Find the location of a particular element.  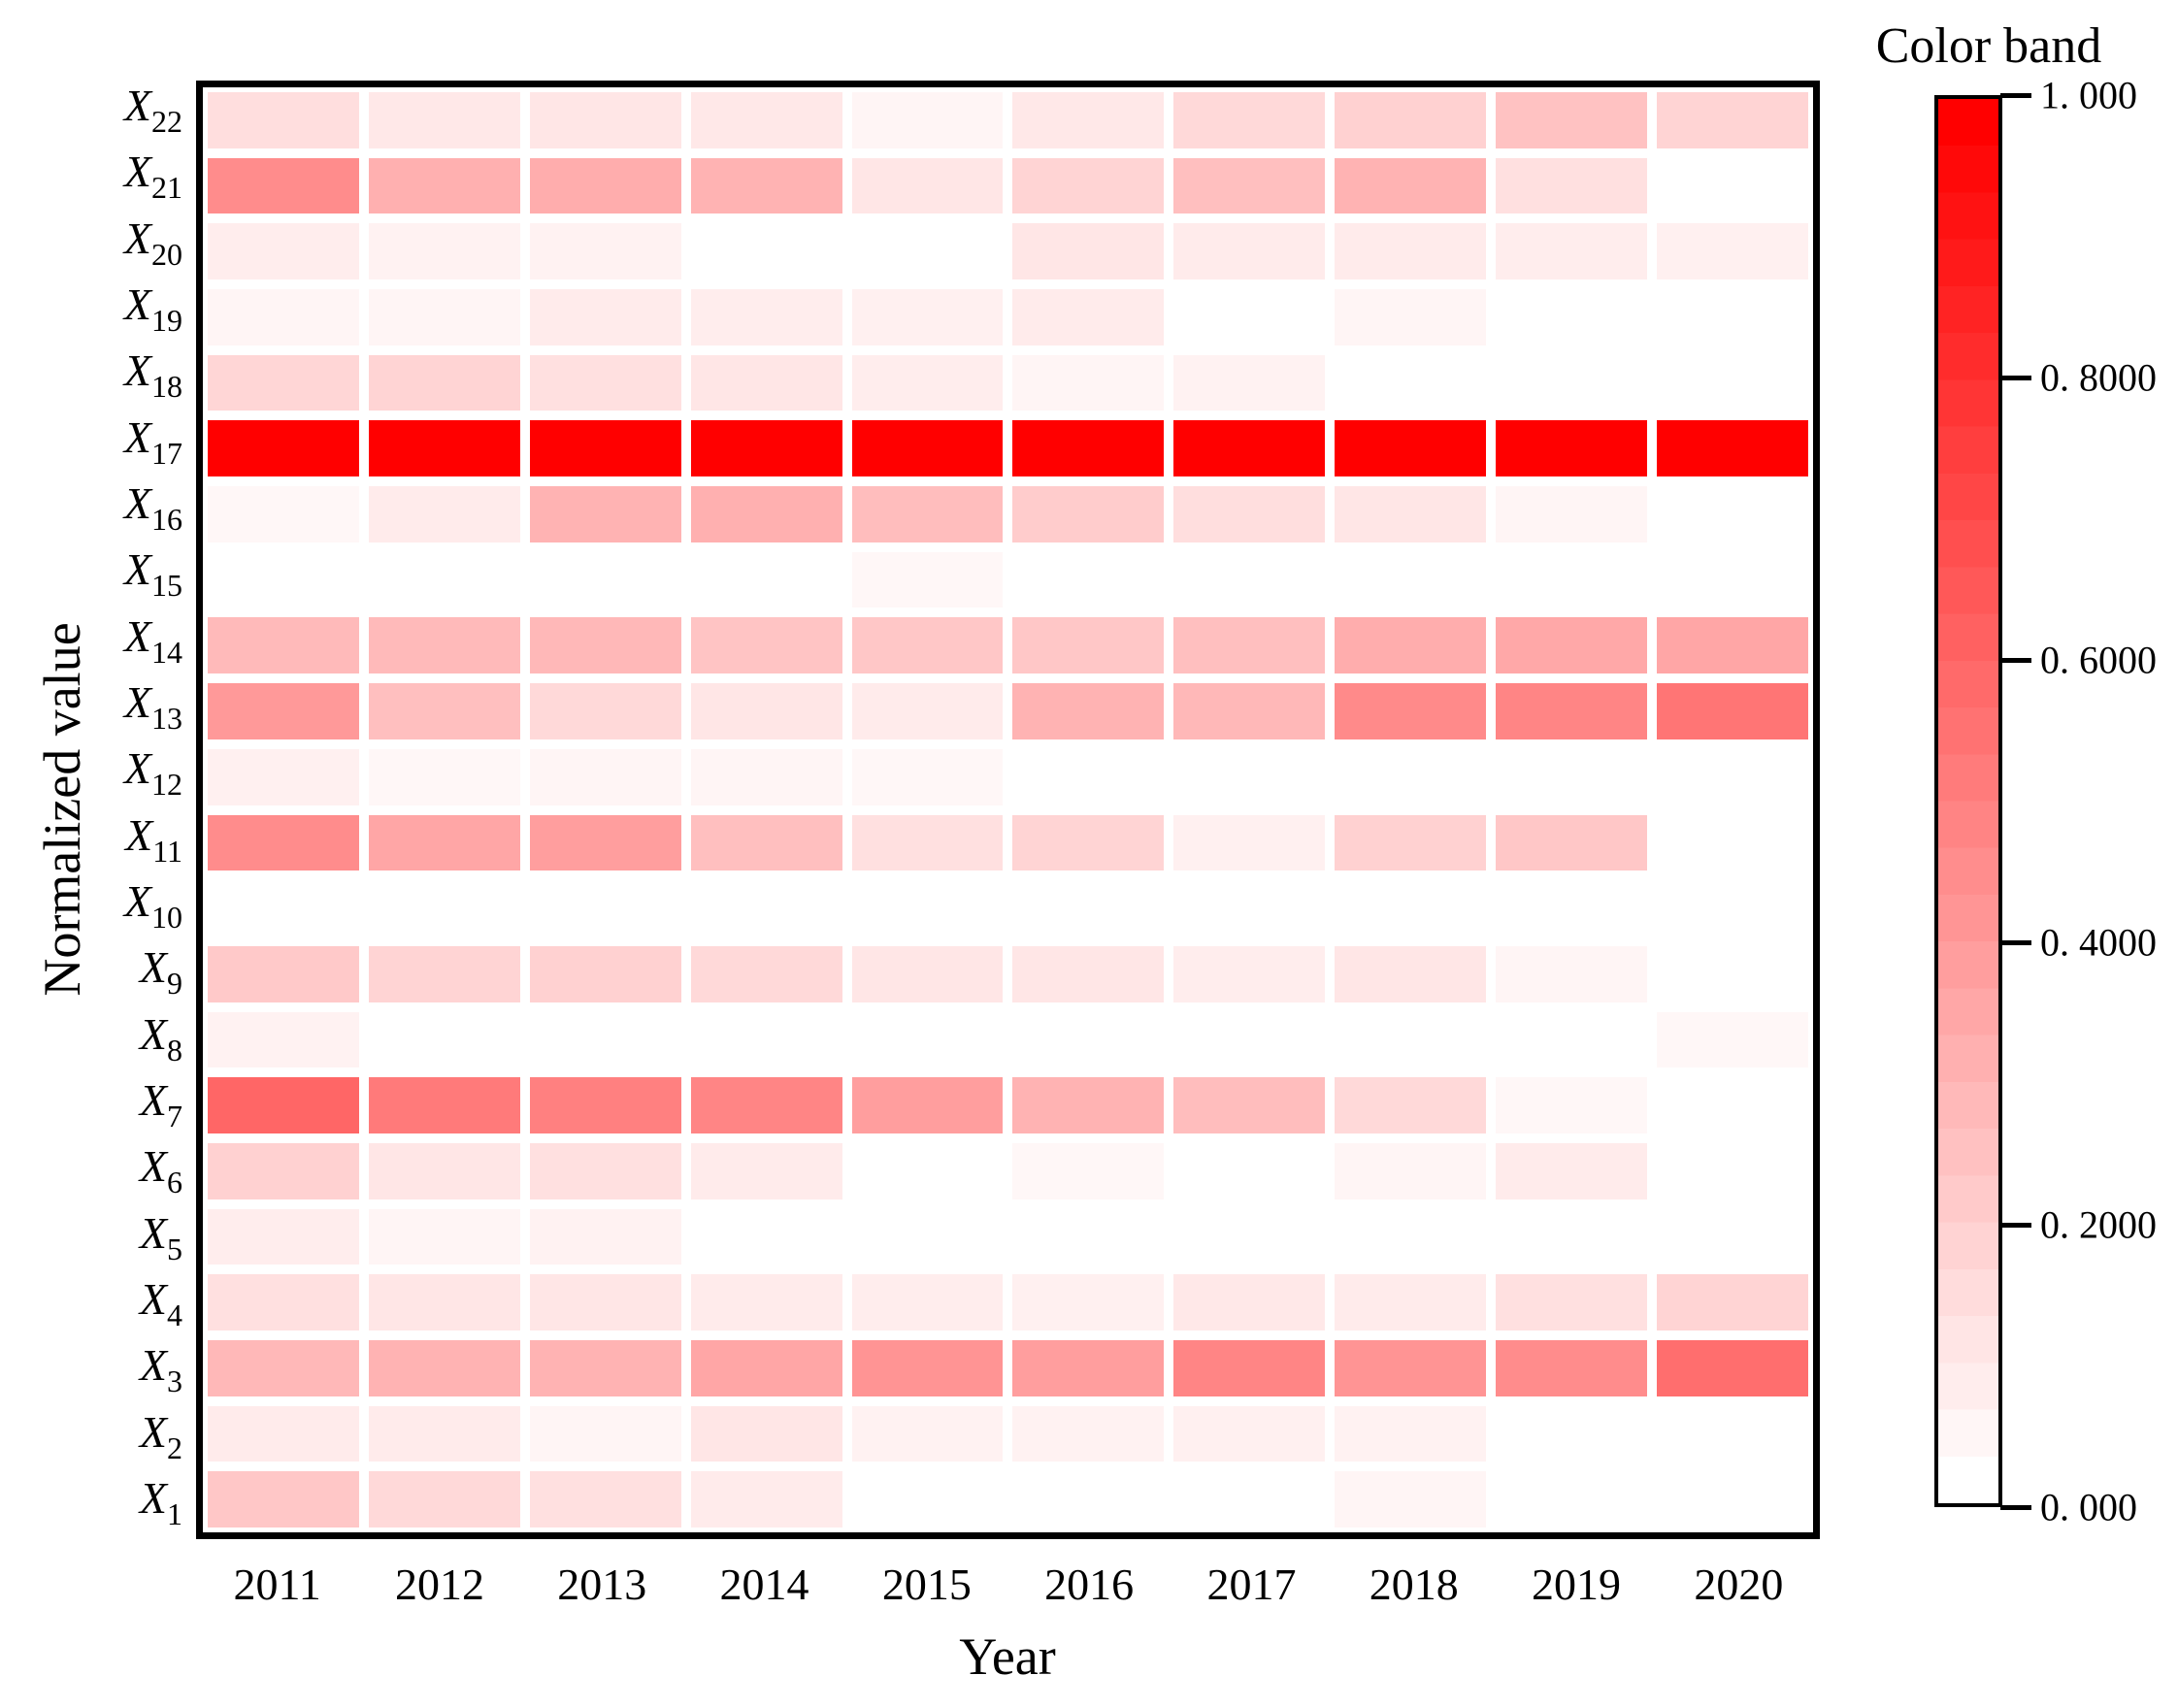

colorbar-tick-label: 0. 000 is located at coordinates (2088, 1507).